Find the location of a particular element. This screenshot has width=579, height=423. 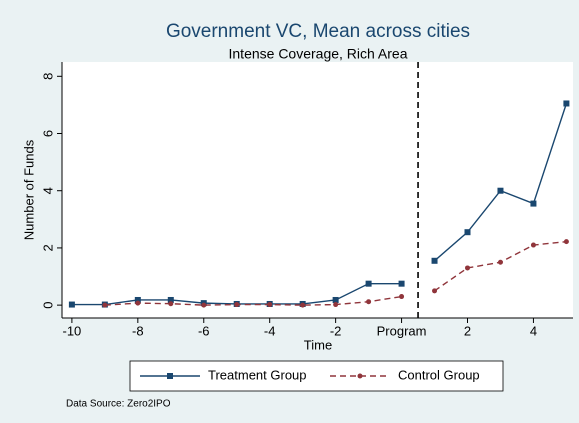

x-tick-label: -10 is located at coordinates (71, 330).